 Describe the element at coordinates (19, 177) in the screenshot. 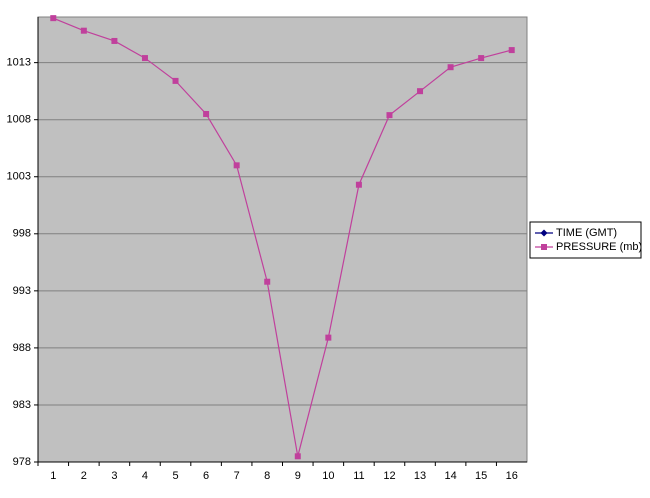

I see `y-tick-label: 1003` at that location.